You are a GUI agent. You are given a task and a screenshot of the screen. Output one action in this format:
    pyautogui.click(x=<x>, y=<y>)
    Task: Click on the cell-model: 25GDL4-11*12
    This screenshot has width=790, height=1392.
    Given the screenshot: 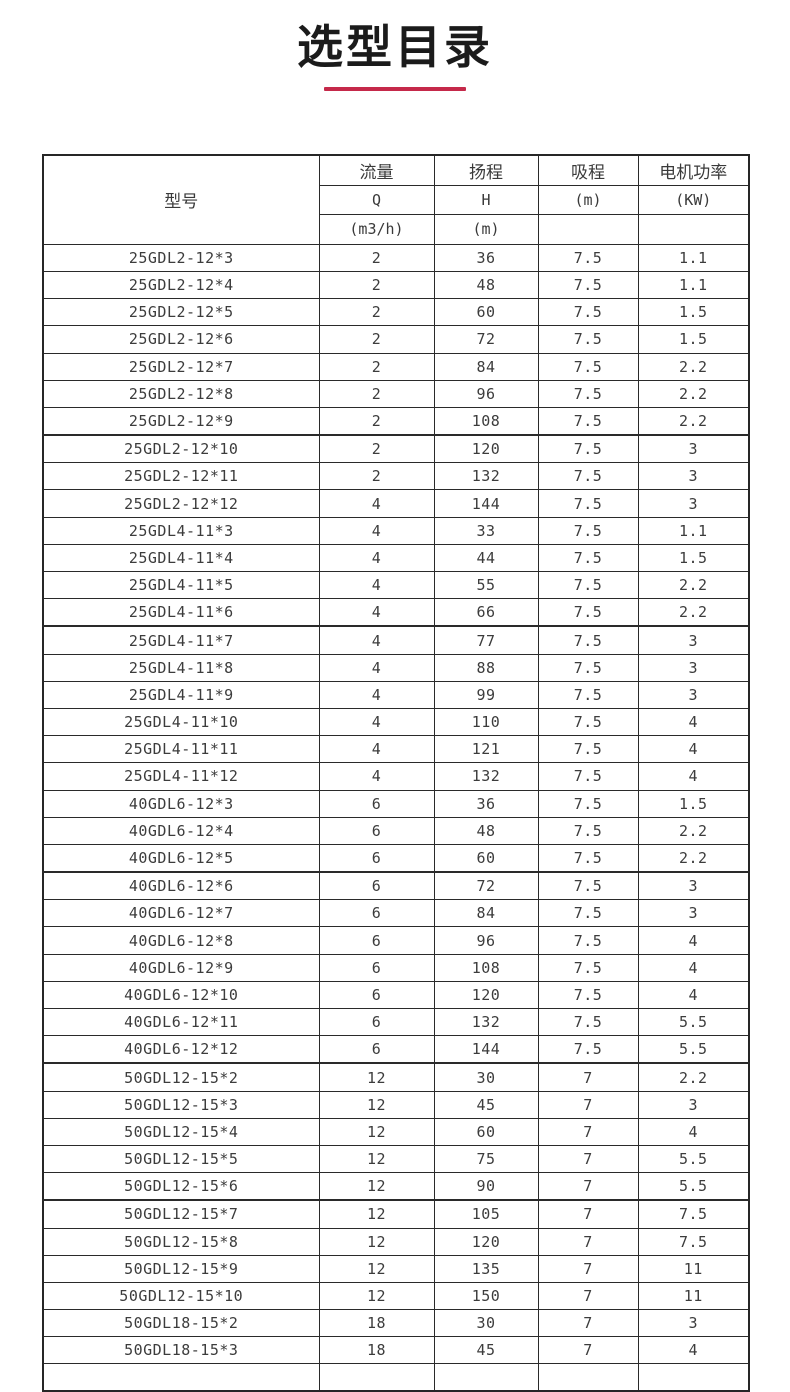 What is the action you would take?
    pyautogui.click(x=181, y=776)
    